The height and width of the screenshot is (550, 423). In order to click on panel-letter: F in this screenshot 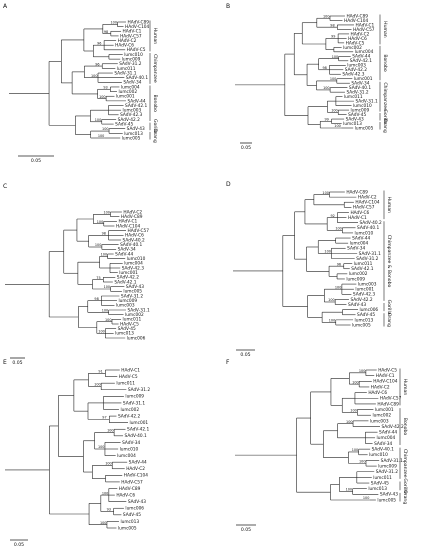, I will do `click(228, 362)`.